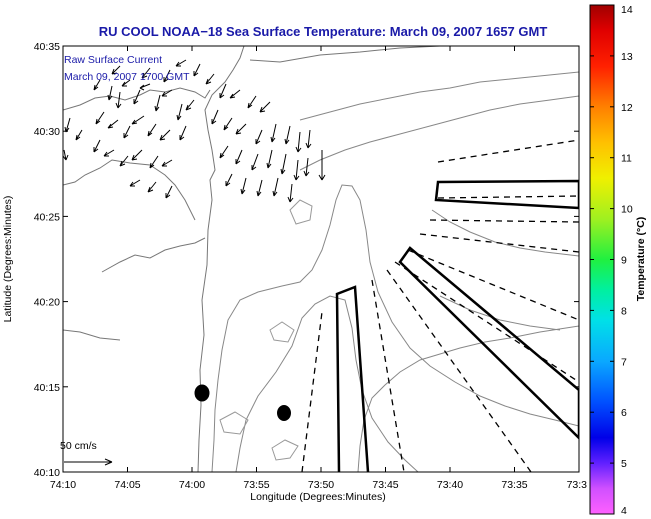 Image resolution: width=651 pixels, height=519 pixels. Describe the element at coordinates (488, 343) in the screenshot. I see `zone-diagonal` at that location.